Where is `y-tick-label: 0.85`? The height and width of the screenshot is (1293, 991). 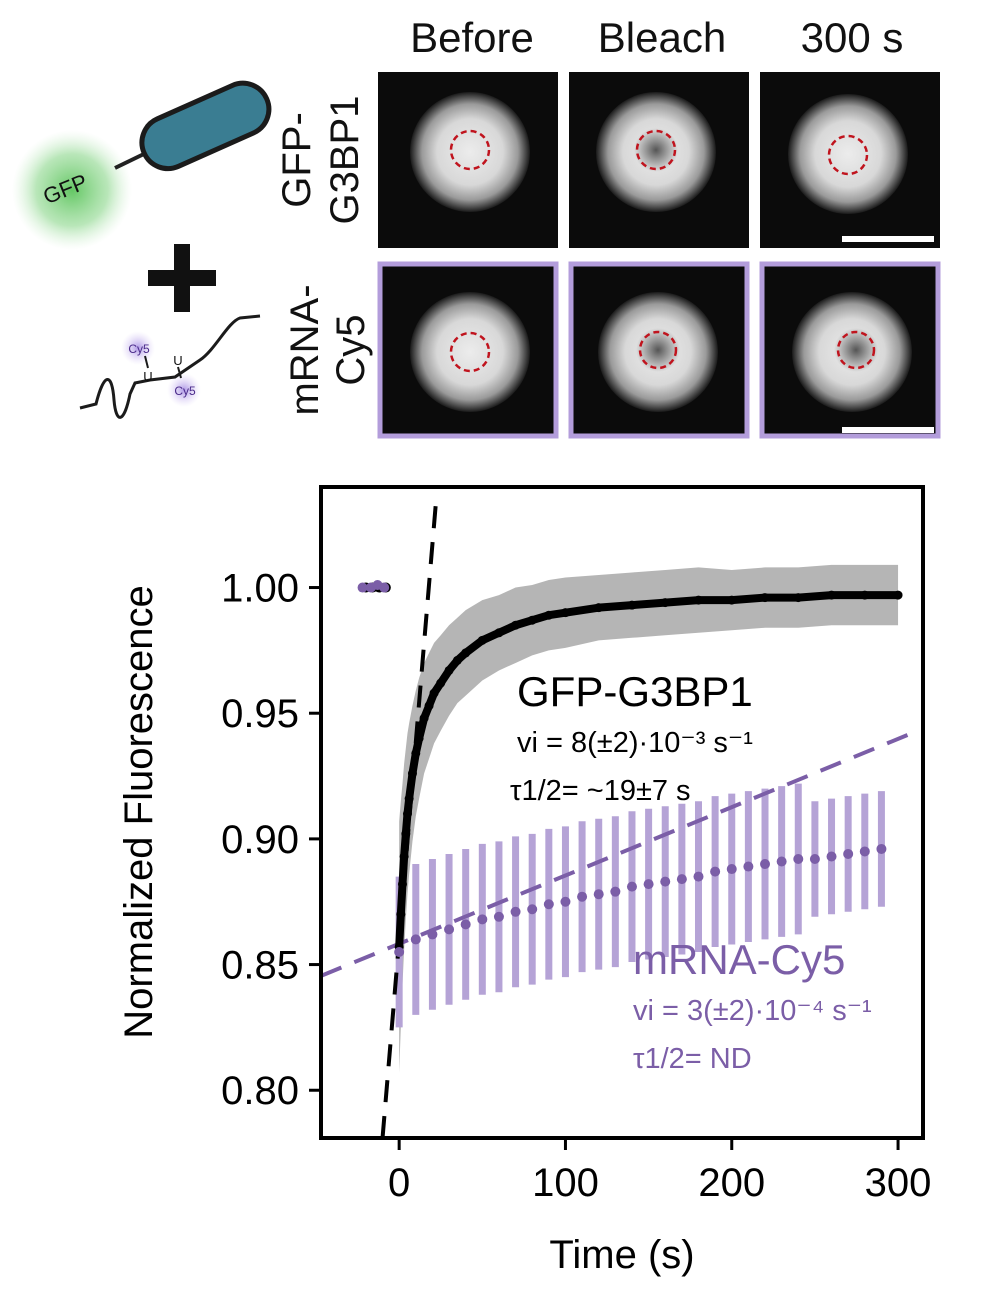
y-tick-label: 0.85 is located at coordinates (260, 966).